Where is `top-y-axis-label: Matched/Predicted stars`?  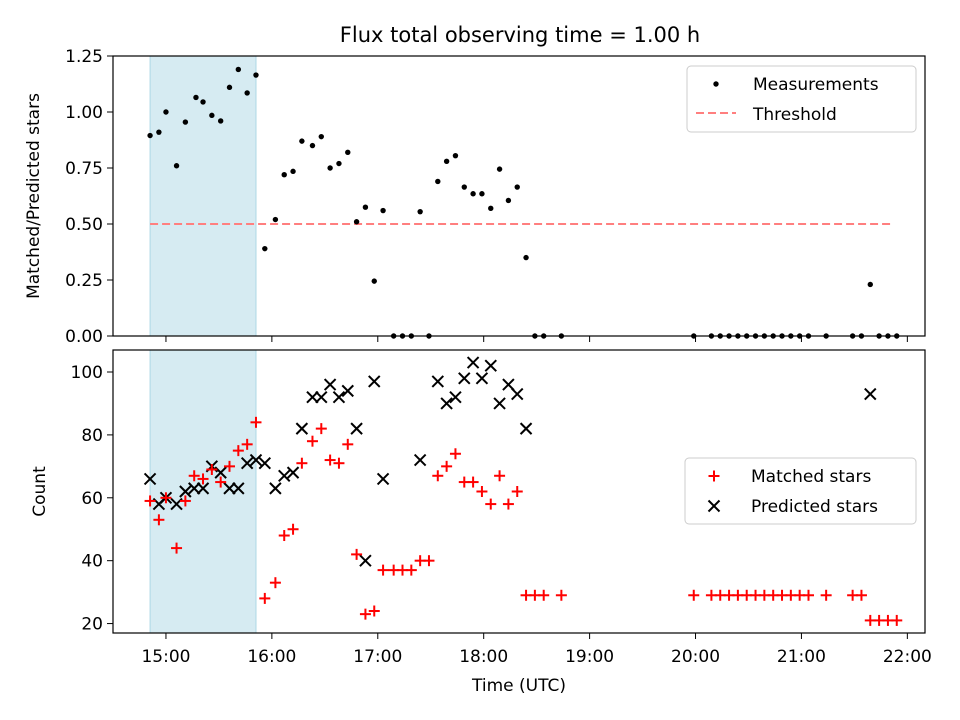
top-y-axis-label: Matched/Predicted stars is located at coordinates (34, 196).